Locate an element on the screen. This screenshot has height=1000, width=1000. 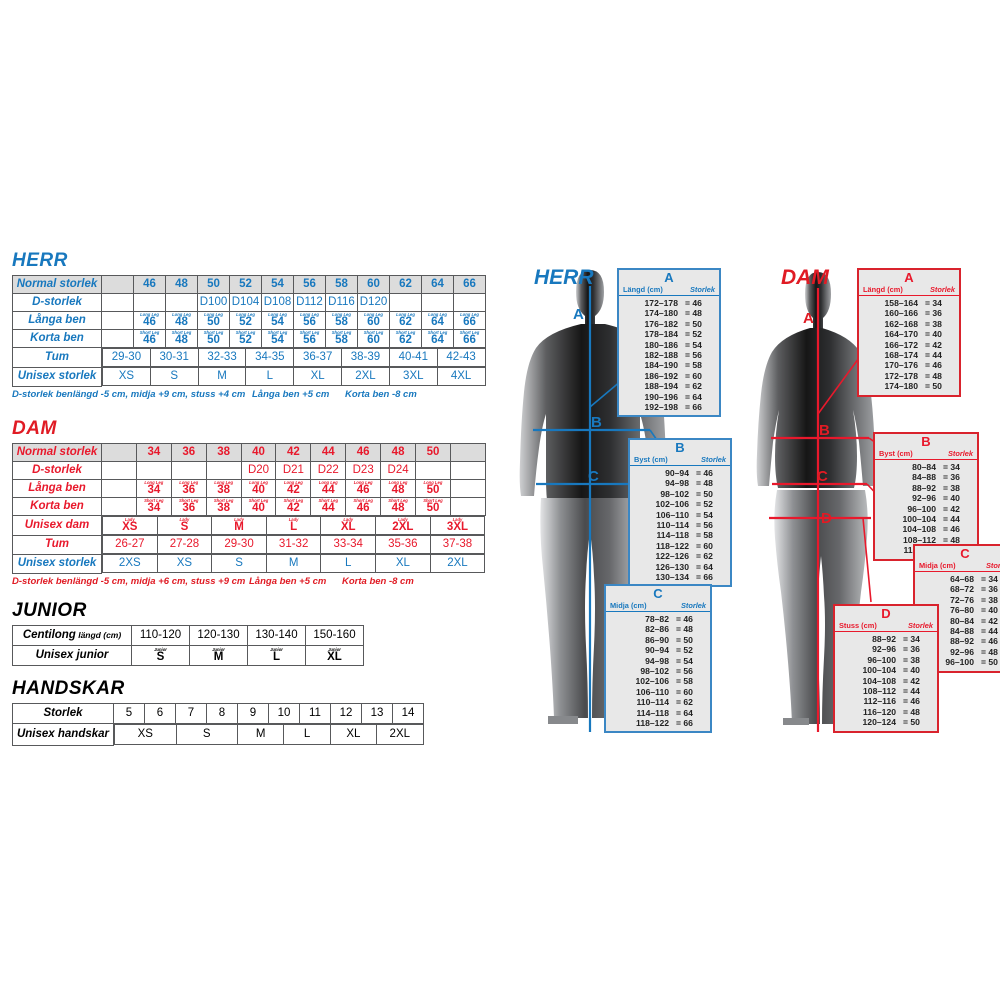
table-cell: D112 is located at coordinates (309, 302).